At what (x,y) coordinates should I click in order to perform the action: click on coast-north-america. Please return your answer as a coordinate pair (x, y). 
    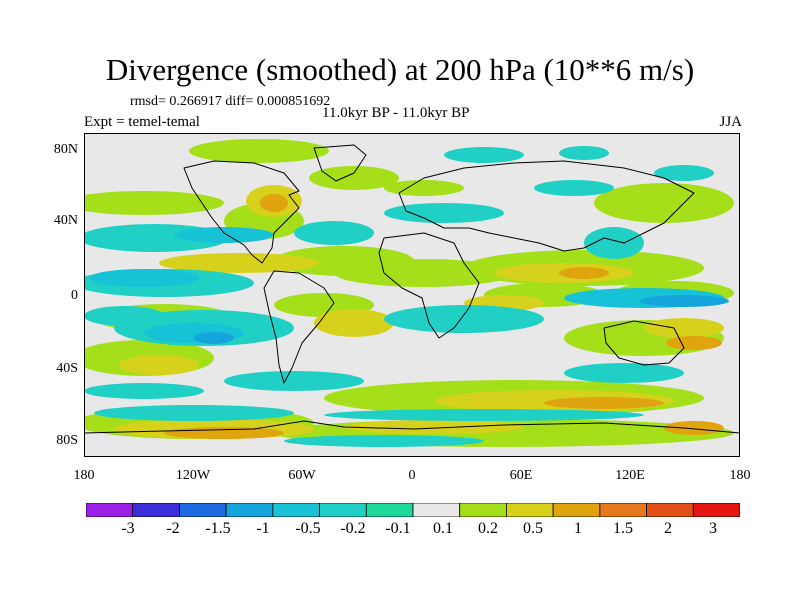
    Looking at the image, I should click on (241, 212).